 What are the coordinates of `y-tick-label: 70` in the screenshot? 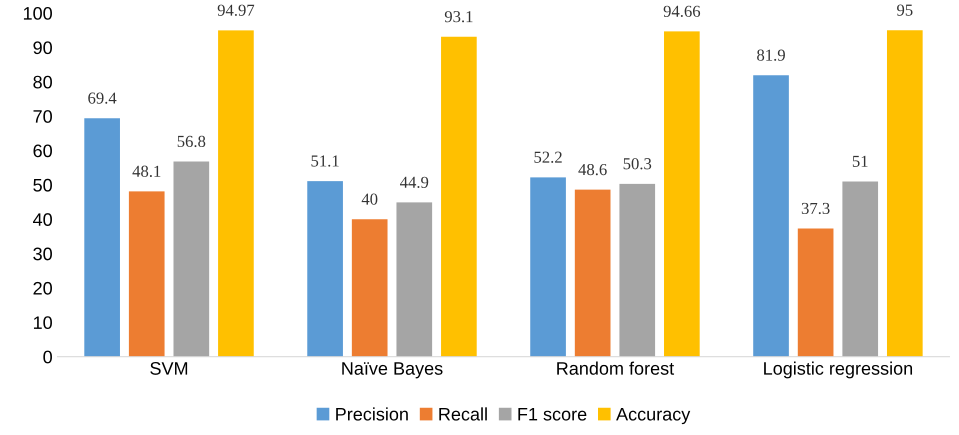 It's located at (43, 116).